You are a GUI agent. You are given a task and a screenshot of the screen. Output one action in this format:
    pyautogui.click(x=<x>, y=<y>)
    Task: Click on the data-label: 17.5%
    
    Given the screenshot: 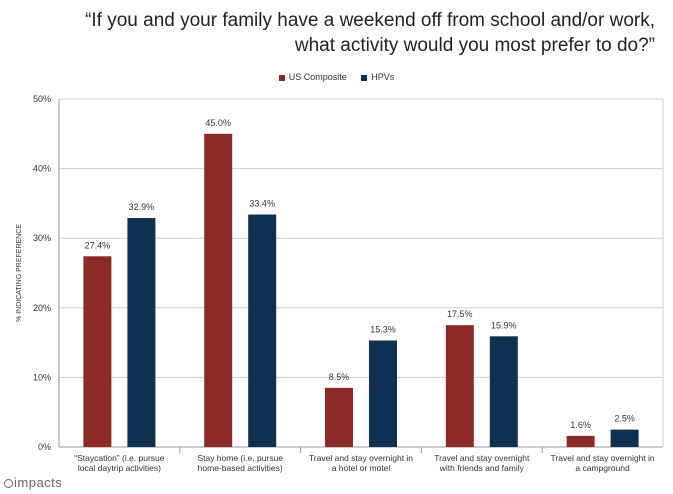 What is the action you would take?
    pyautogui.click(x=460, y=314)
    